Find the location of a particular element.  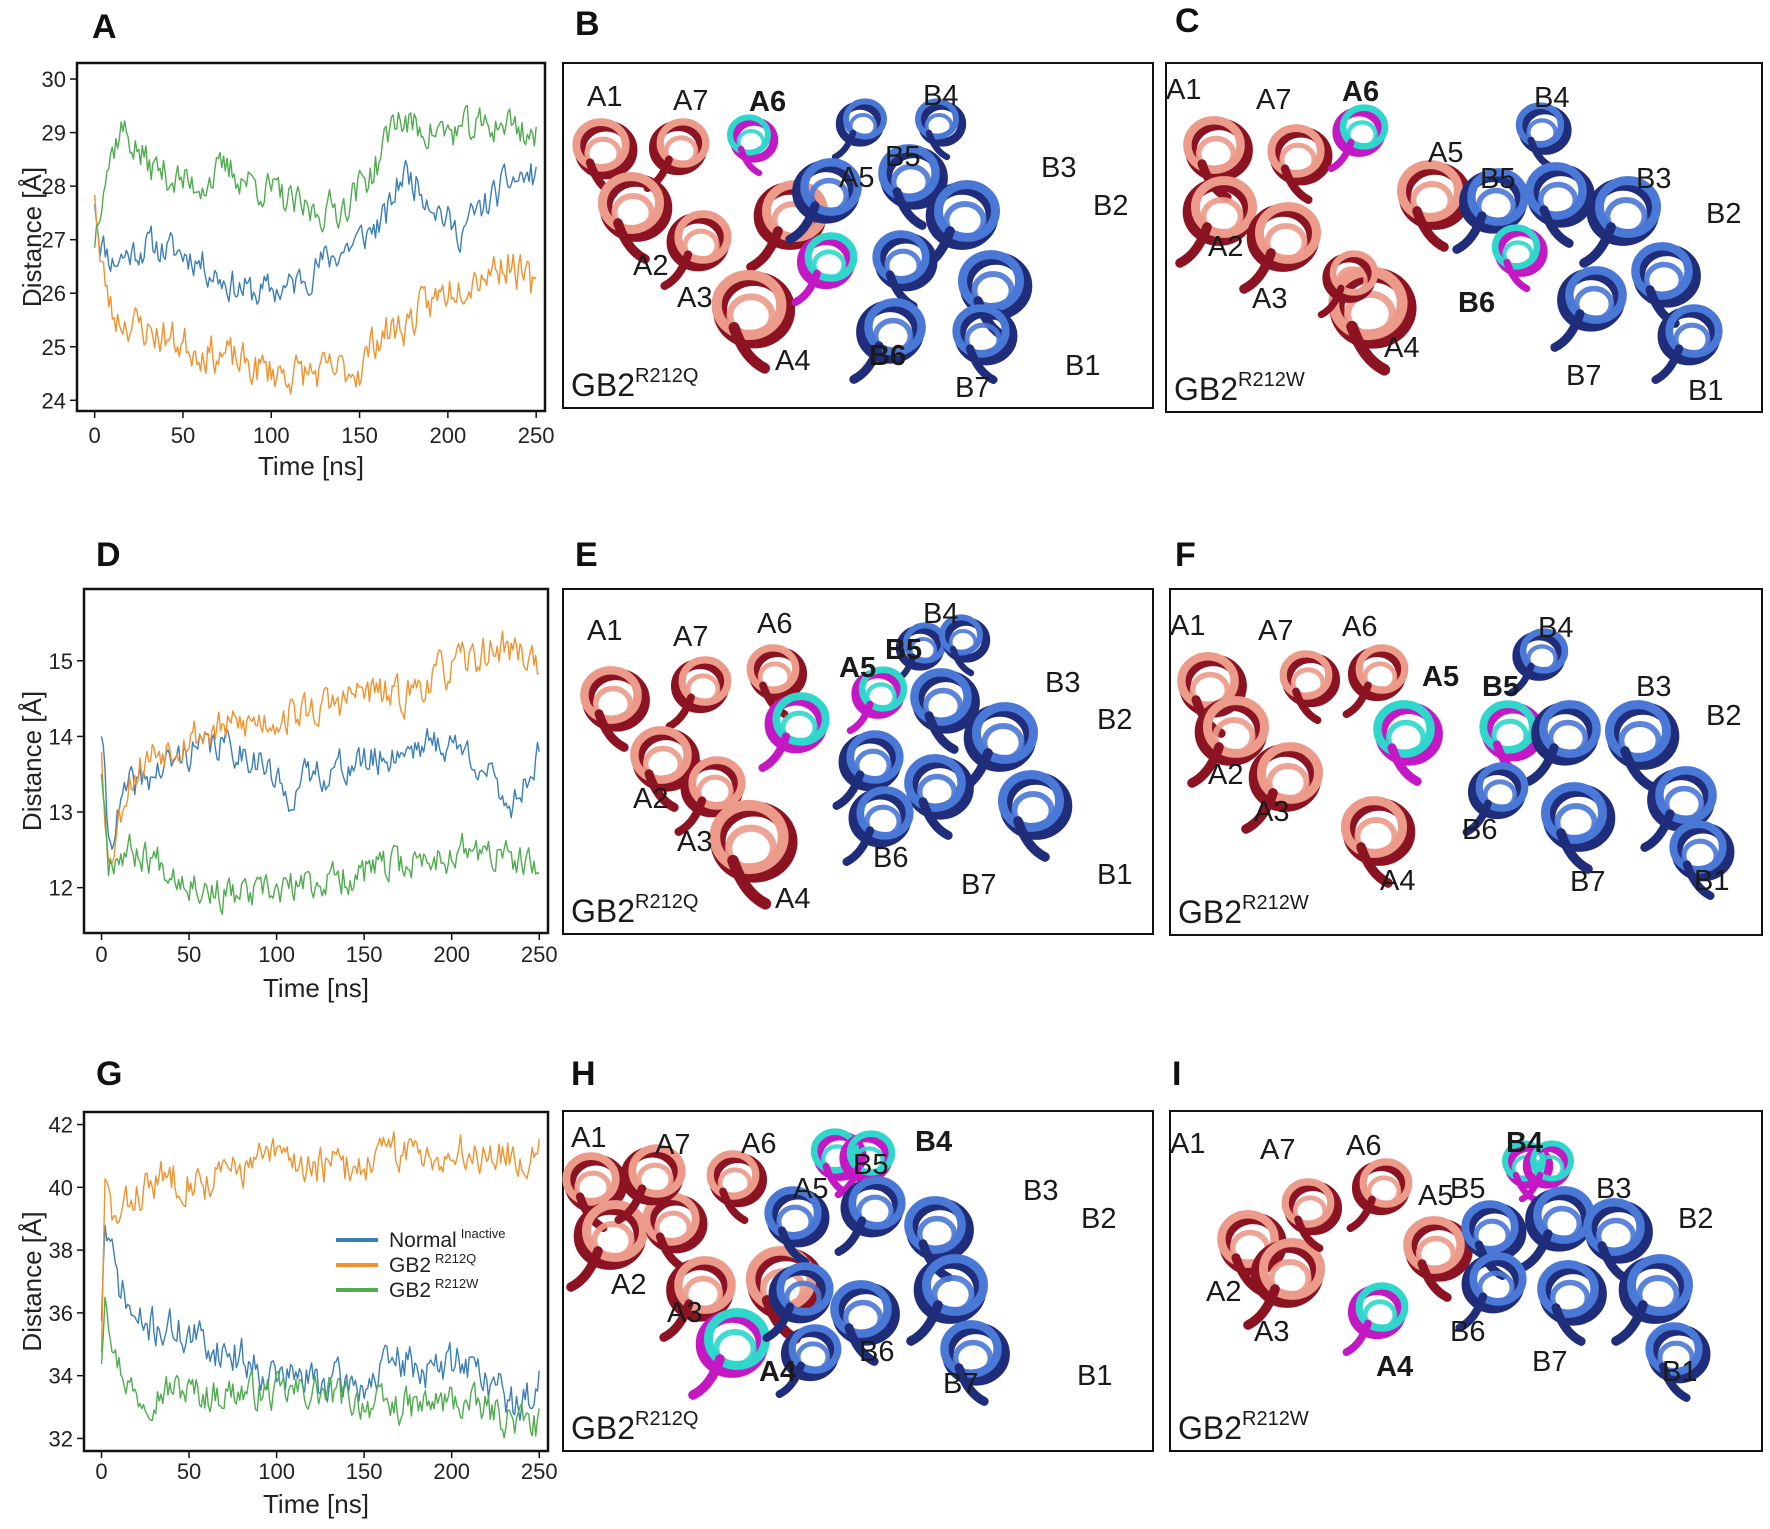

helix-highlight is located at coordinates (794, 732).